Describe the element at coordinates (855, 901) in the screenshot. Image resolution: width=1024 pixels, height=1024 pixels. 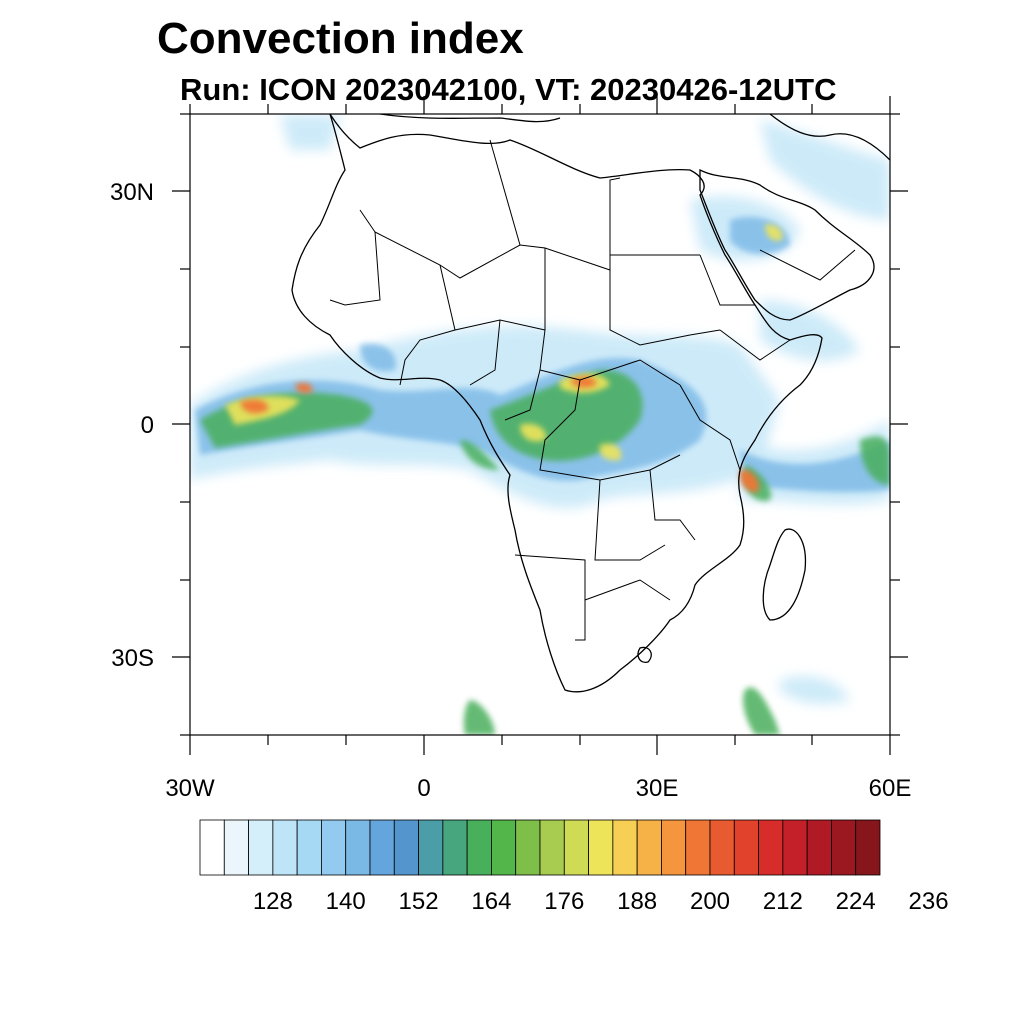
I see `colorbar-label: 224` at that location.